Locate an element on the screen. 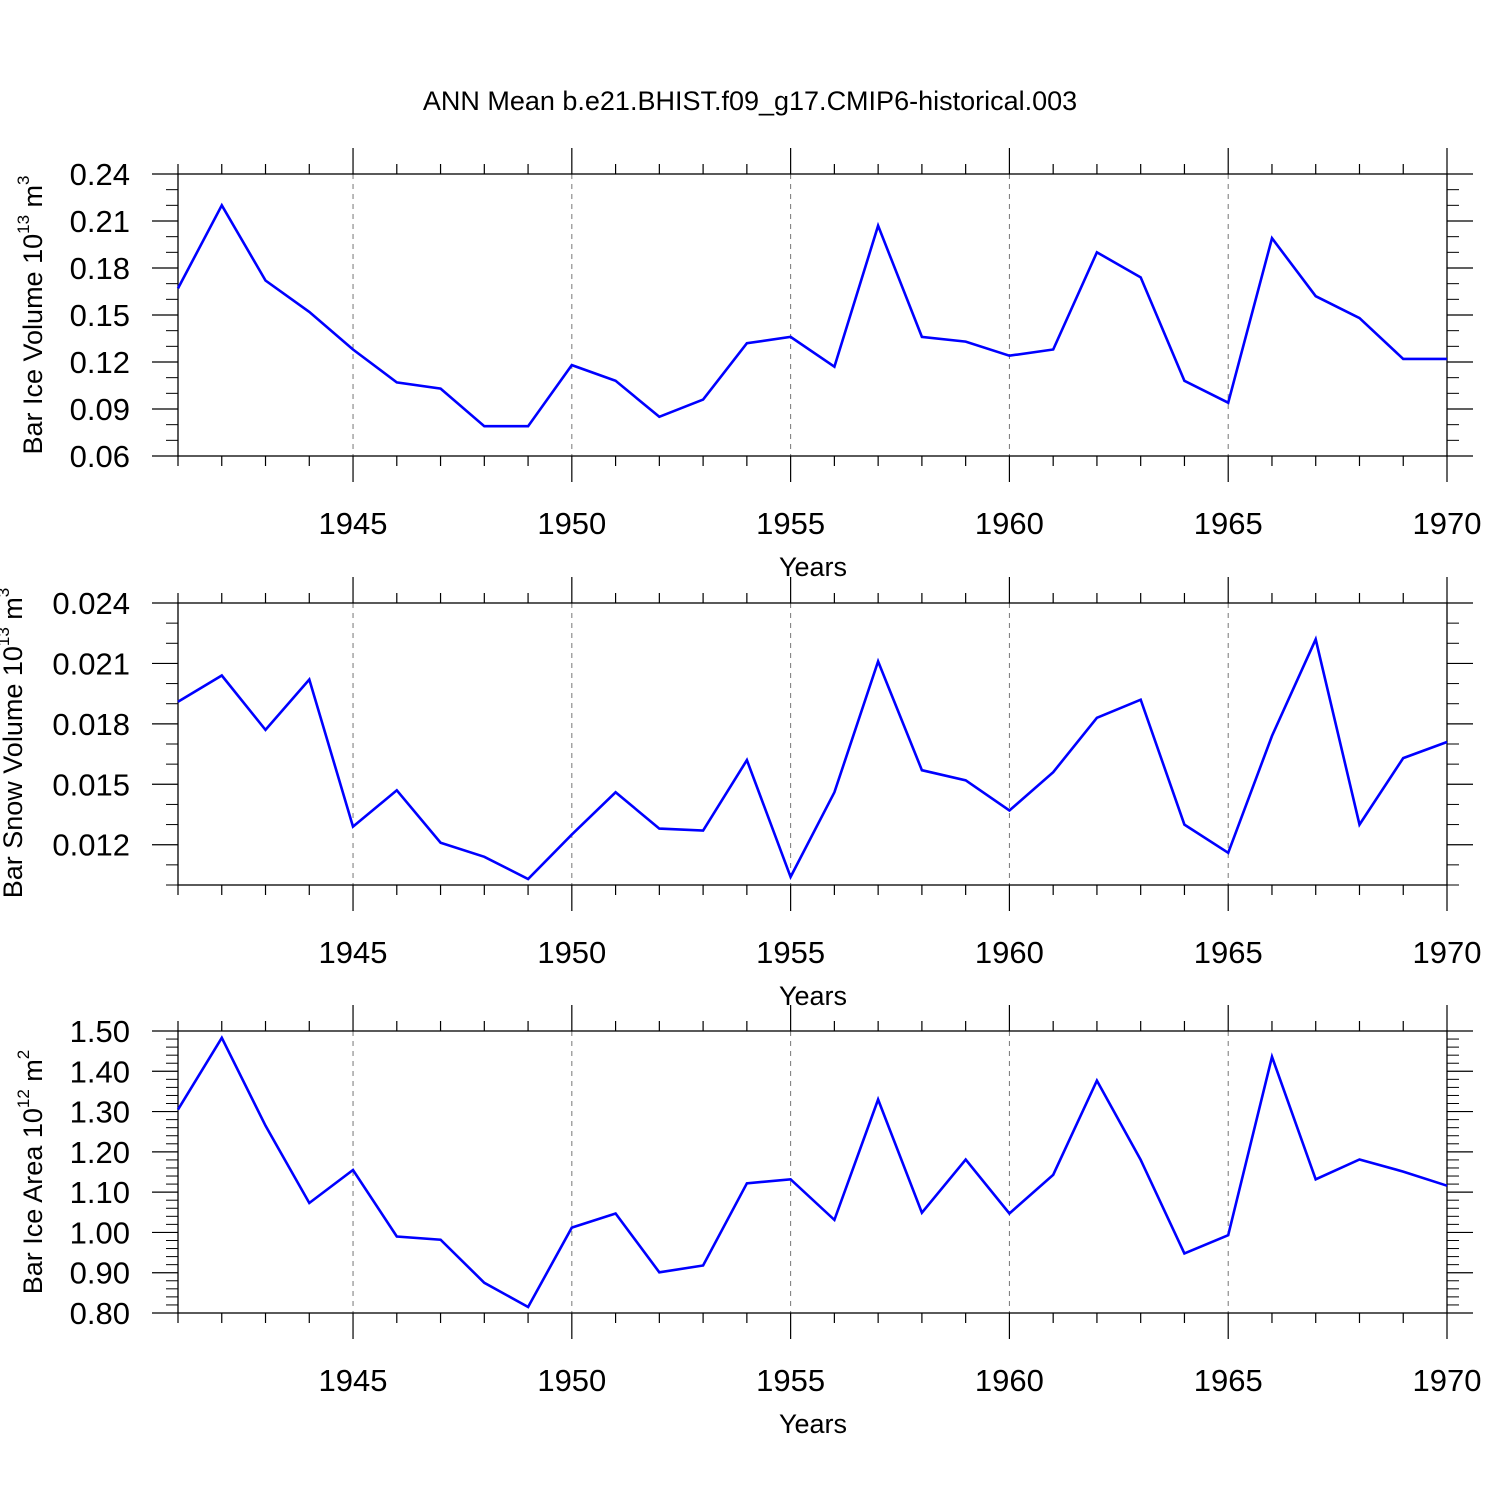 Image resolution: width=1500 pixels, height=1500 pixels. y-tick-label: 0.021 is located at coordinates (91, 663).